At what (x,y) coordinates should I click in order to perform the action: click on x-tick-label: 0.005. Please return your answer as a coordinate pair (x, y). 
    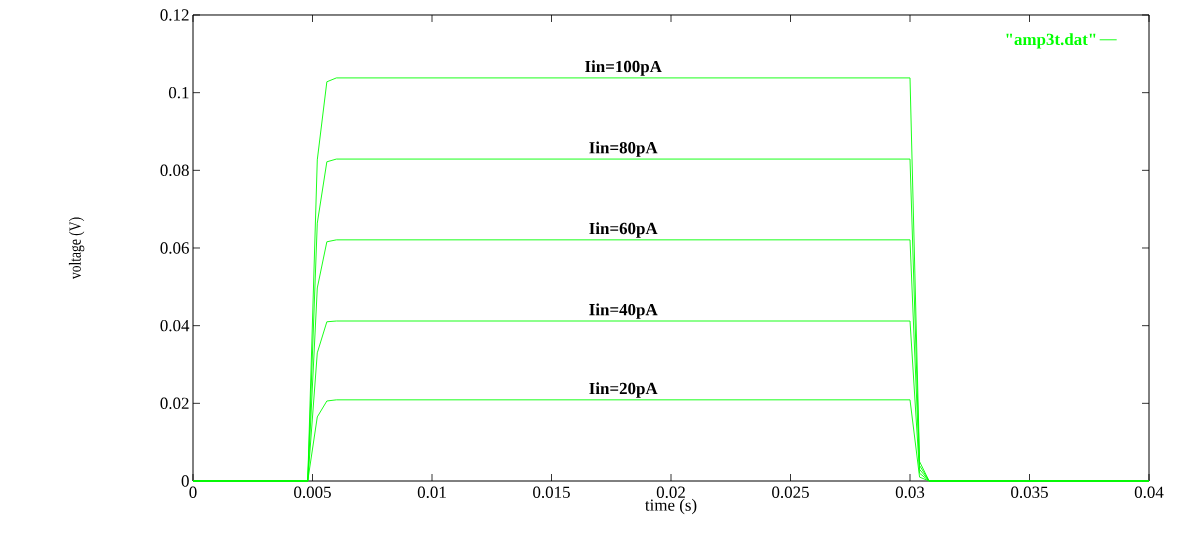
    Looking at the image, I should click on (312, 492).